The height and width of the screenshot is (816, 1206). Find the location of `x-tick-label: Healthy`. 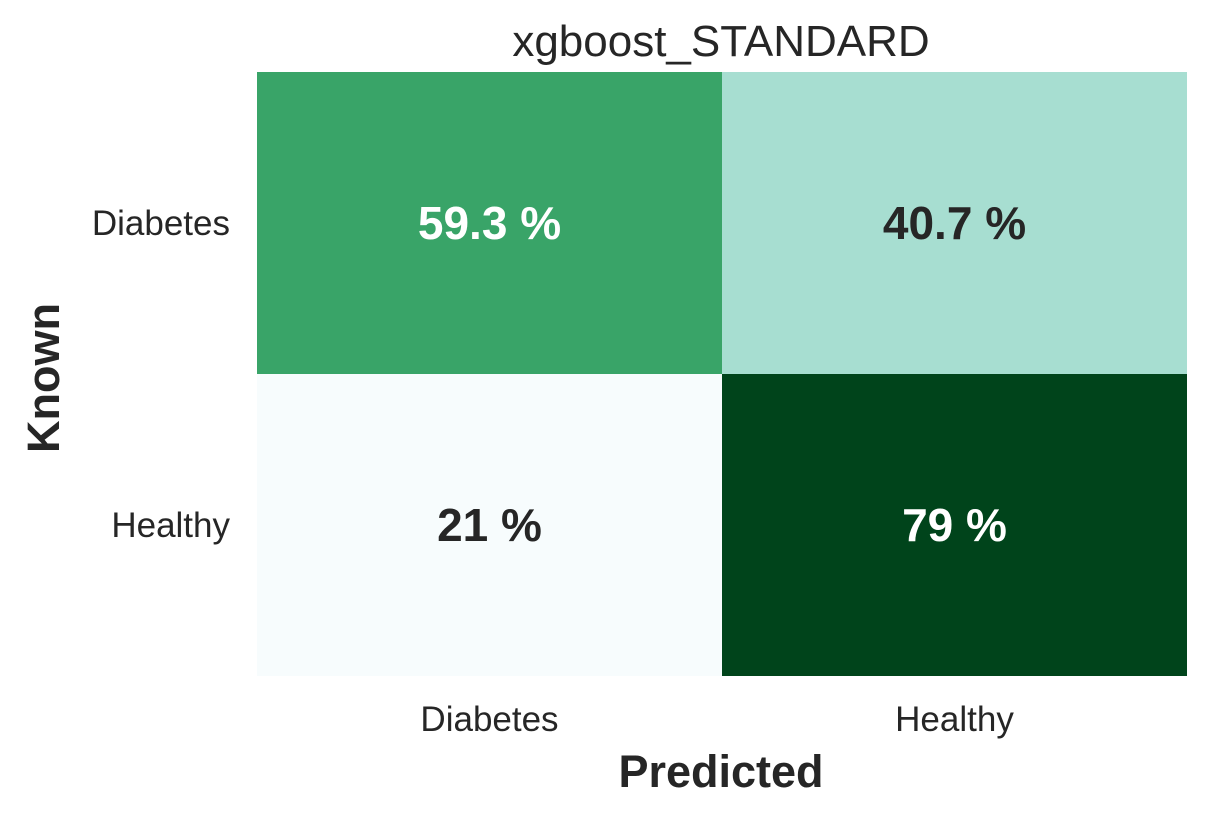

x-tick-label: Healthy is located at coordinates (954, 719).